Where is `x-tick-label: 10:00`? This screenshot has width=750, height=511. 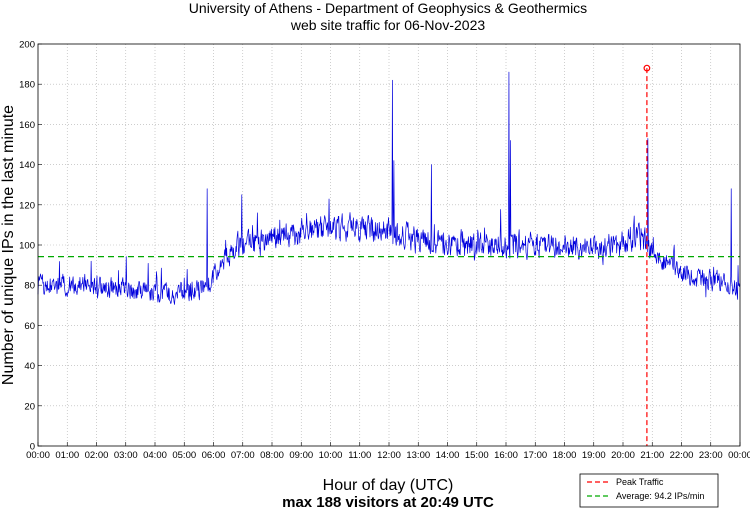
x-tick-label: 10:00 is located at coordinates (331, 455).